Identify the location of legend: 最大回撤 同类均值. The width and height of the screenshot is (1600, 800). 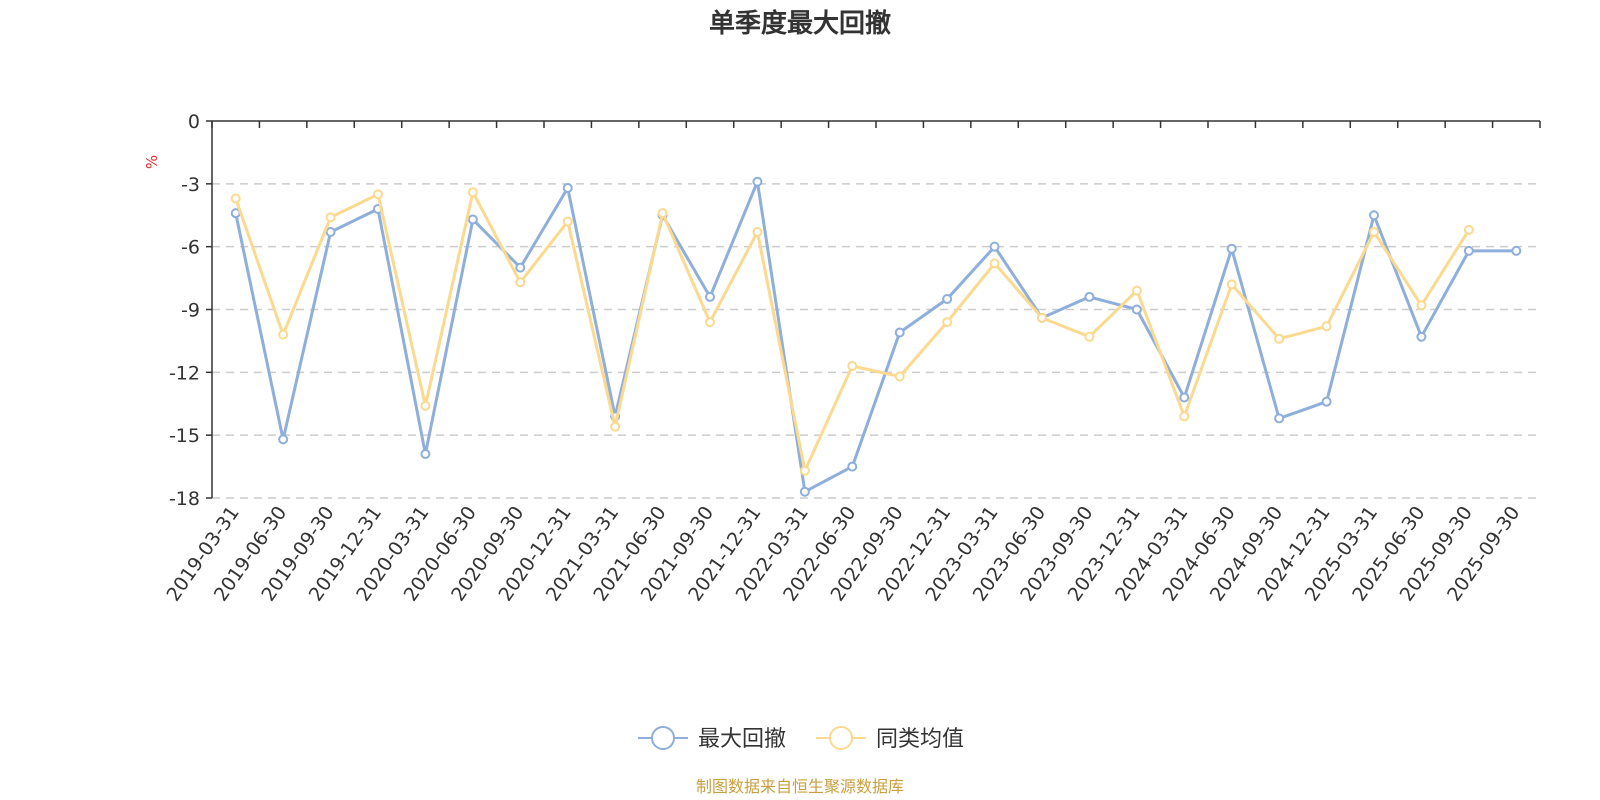
(801, 739).